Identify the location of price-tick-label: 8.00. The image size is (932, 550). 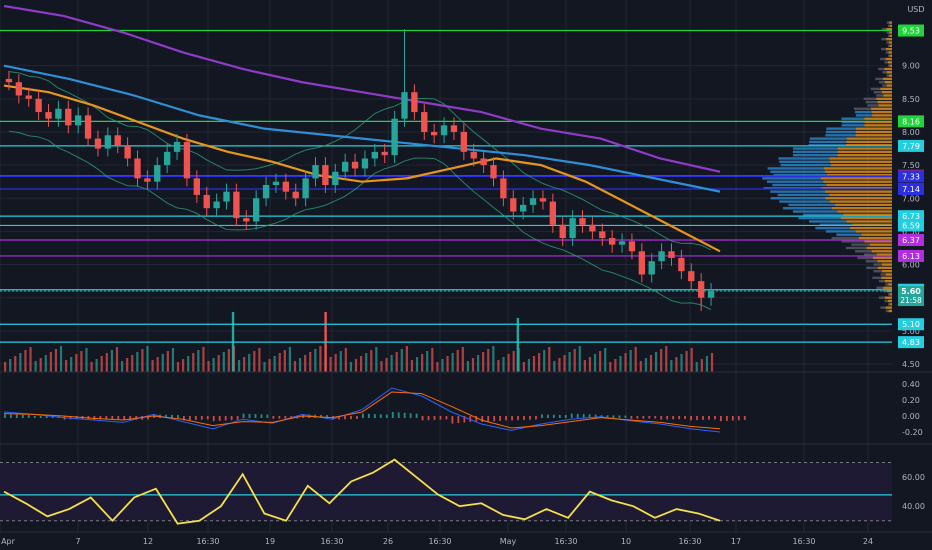
(911, 132).